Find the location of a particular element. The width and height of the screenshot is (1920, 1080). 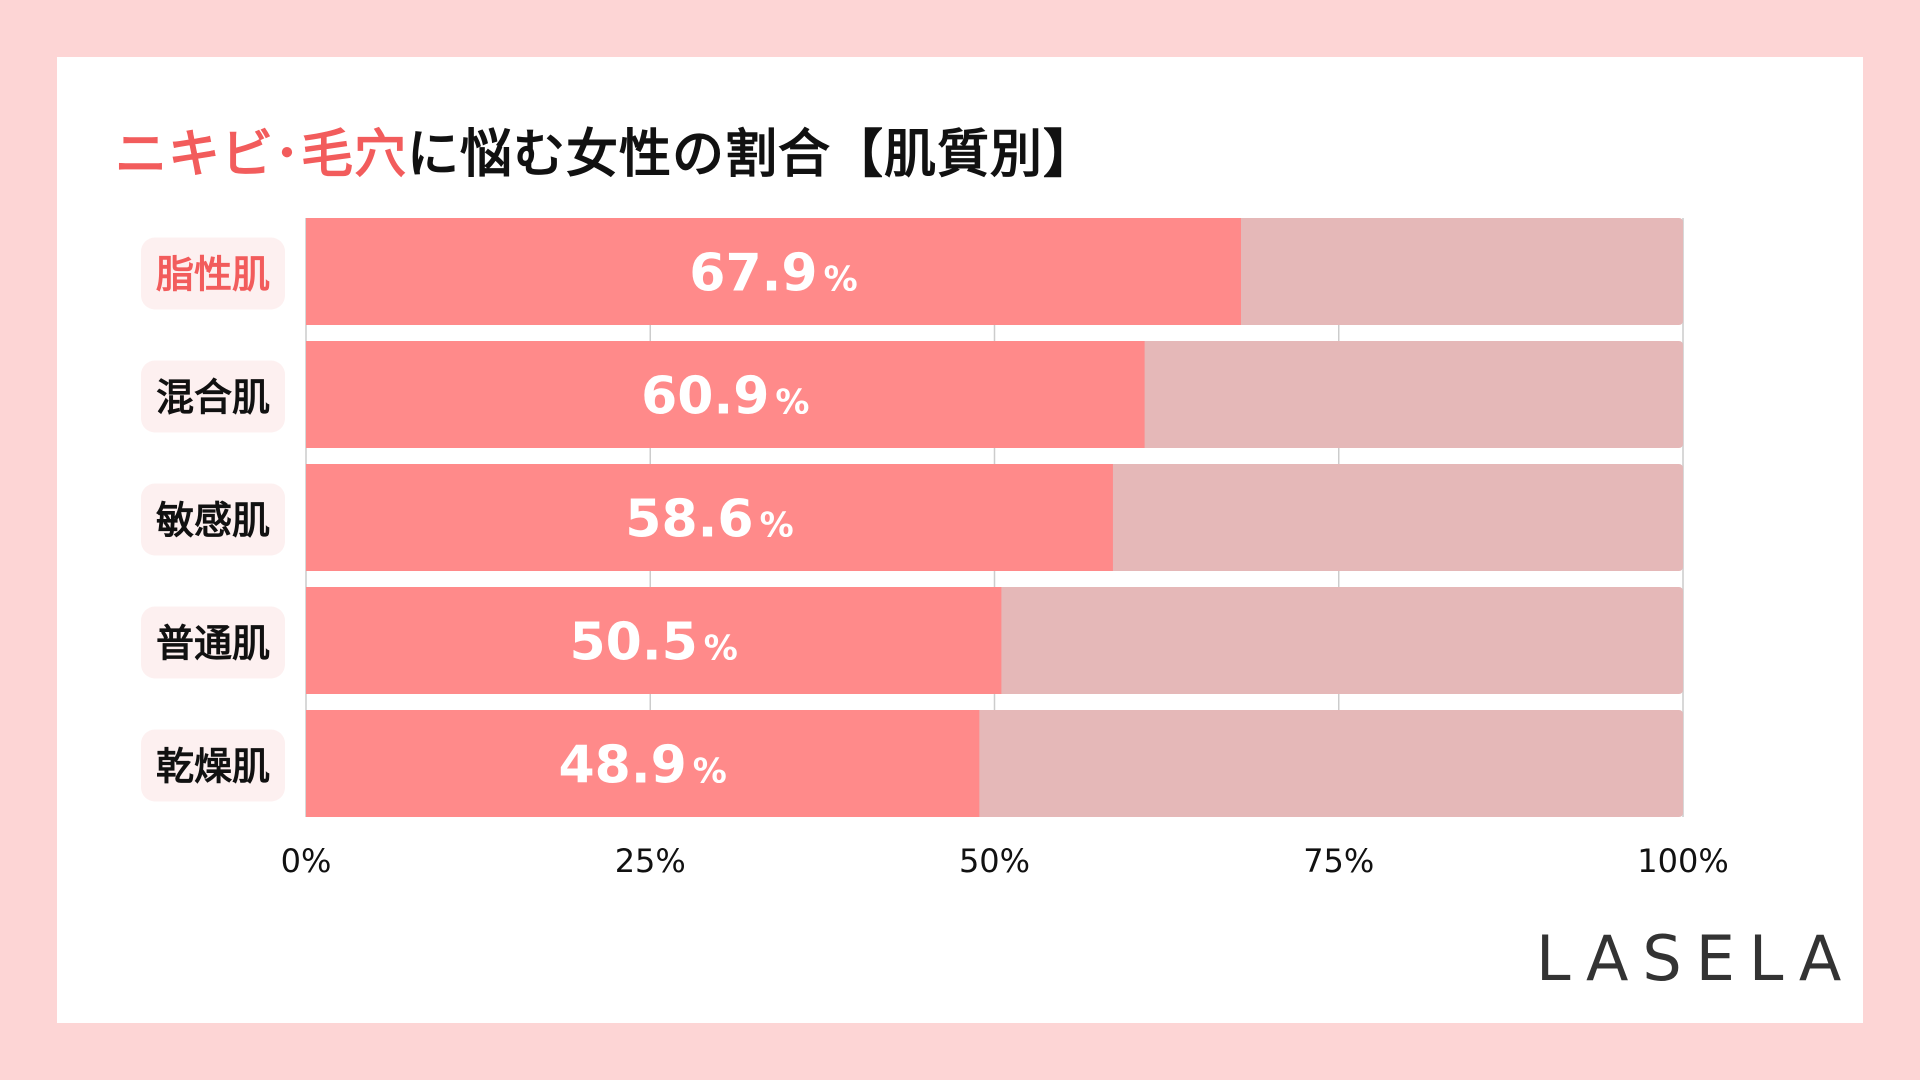

value-label: 48.9% is located at coordinates (642, 766).